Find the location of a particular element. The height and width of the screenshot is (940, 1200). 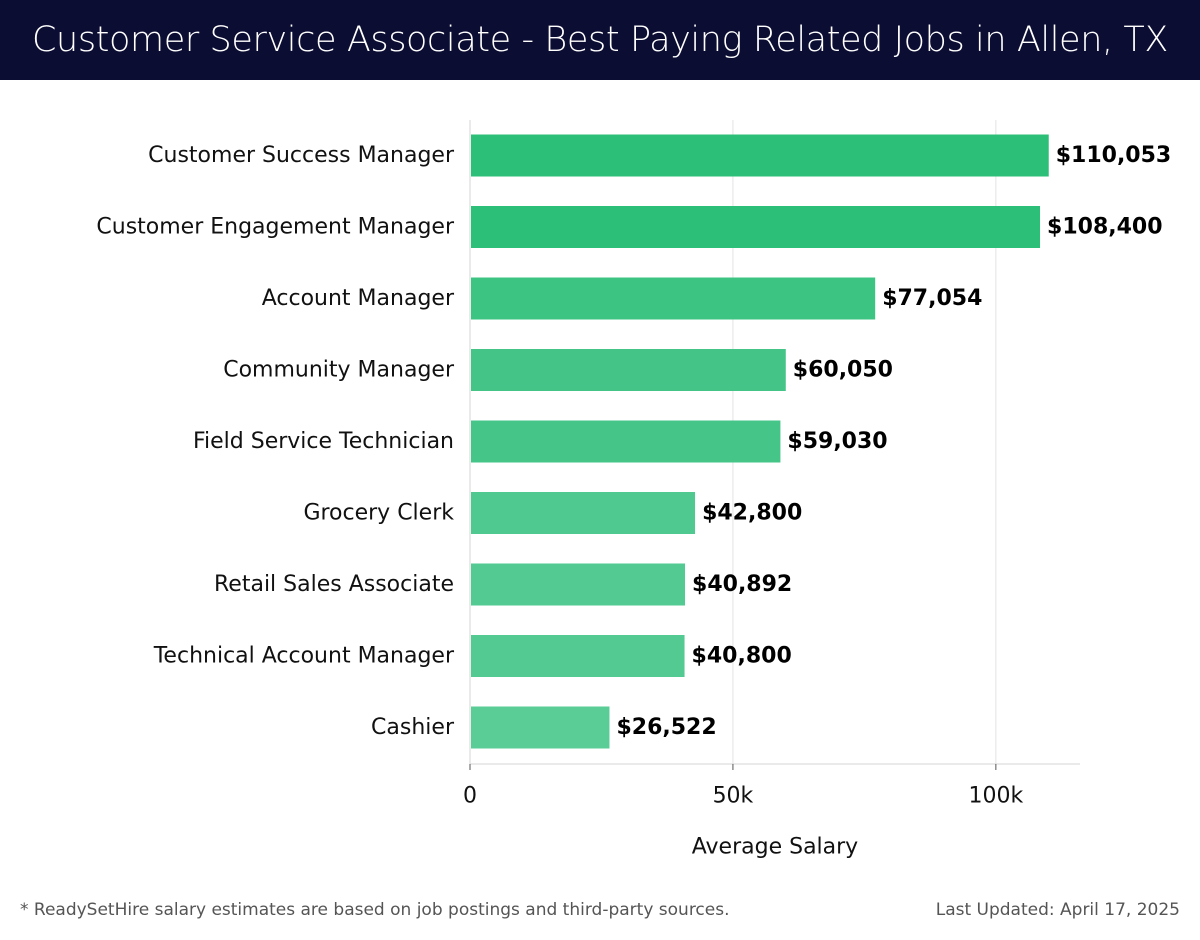

category-label: Community Manager is located at coordinates (339, 370).